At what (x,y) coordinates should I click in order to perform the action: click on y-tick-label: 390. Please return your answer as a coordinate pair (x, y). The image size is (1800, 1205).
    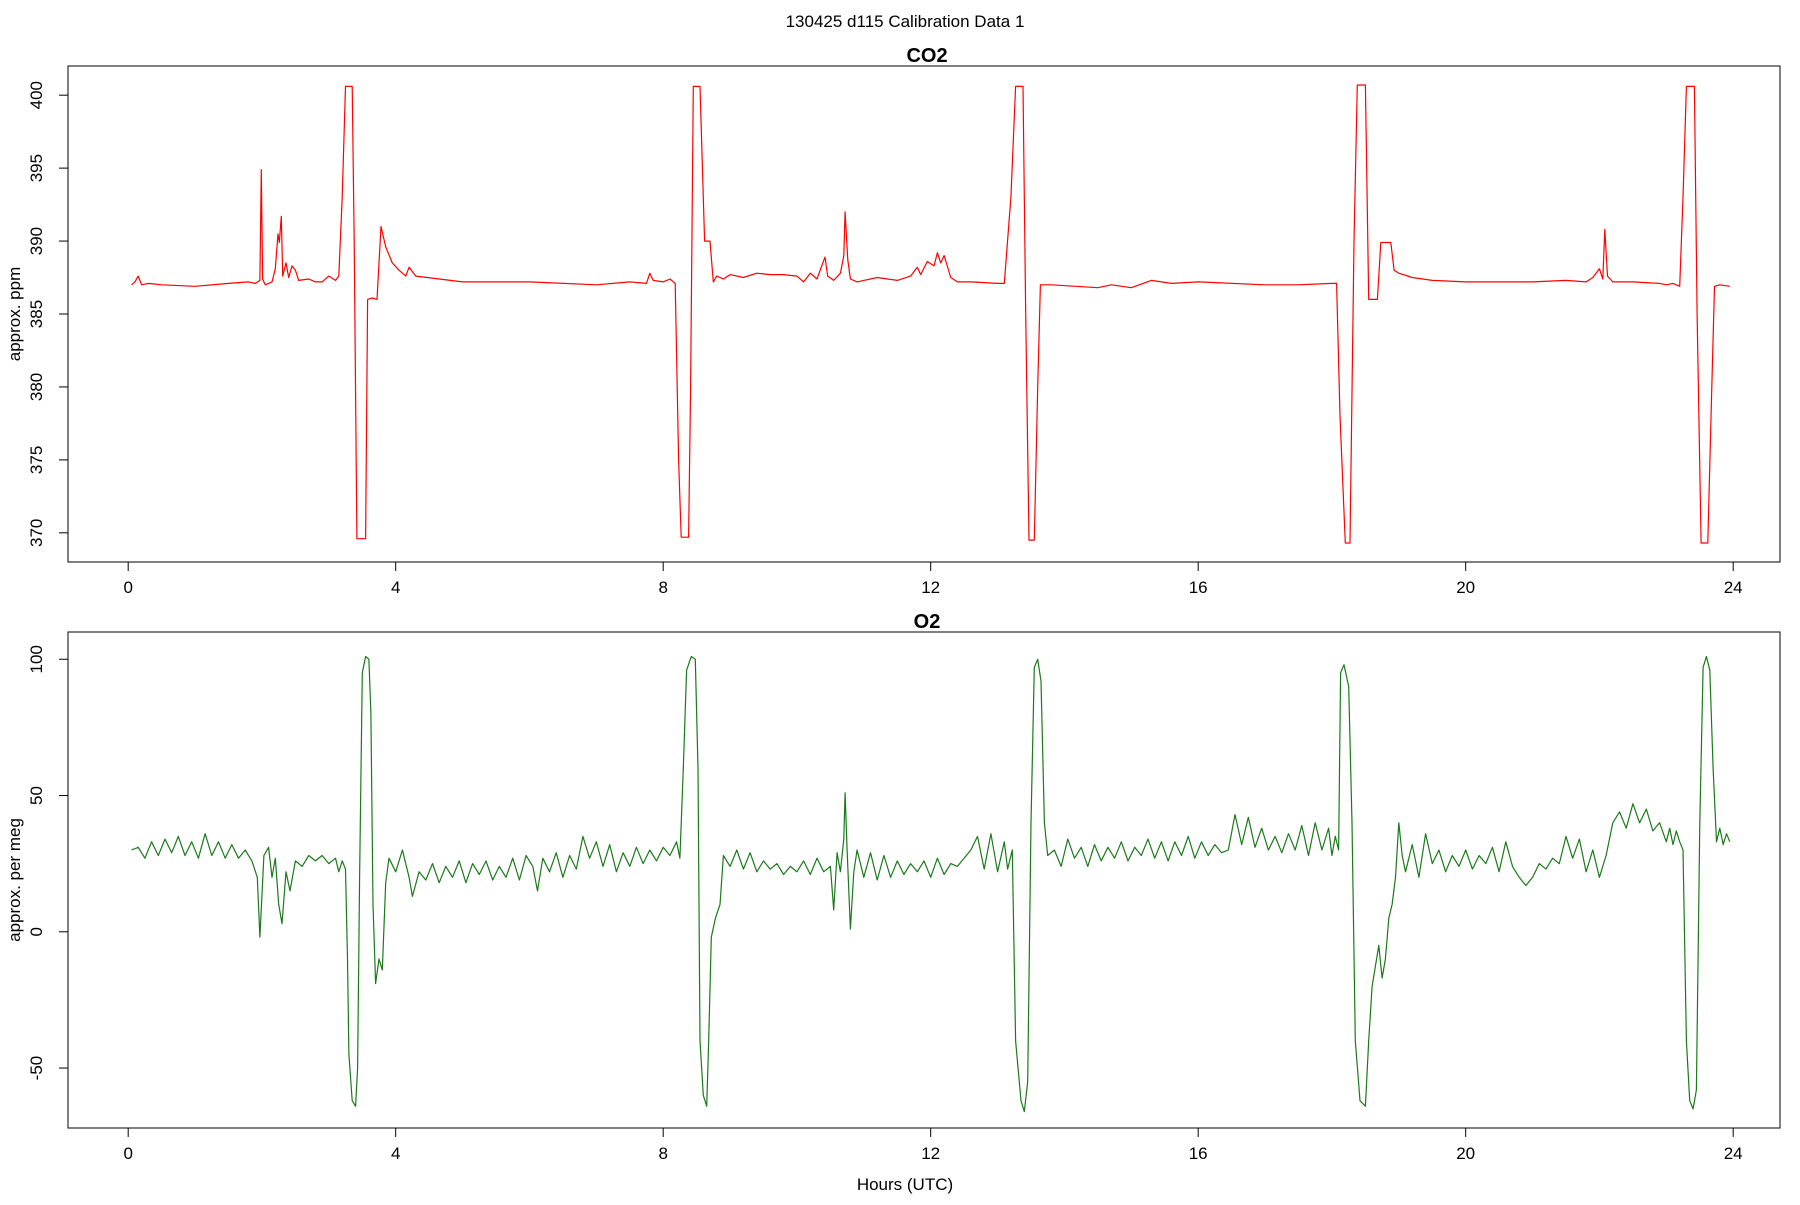
    Looking at the image, I should click on (36, 241).